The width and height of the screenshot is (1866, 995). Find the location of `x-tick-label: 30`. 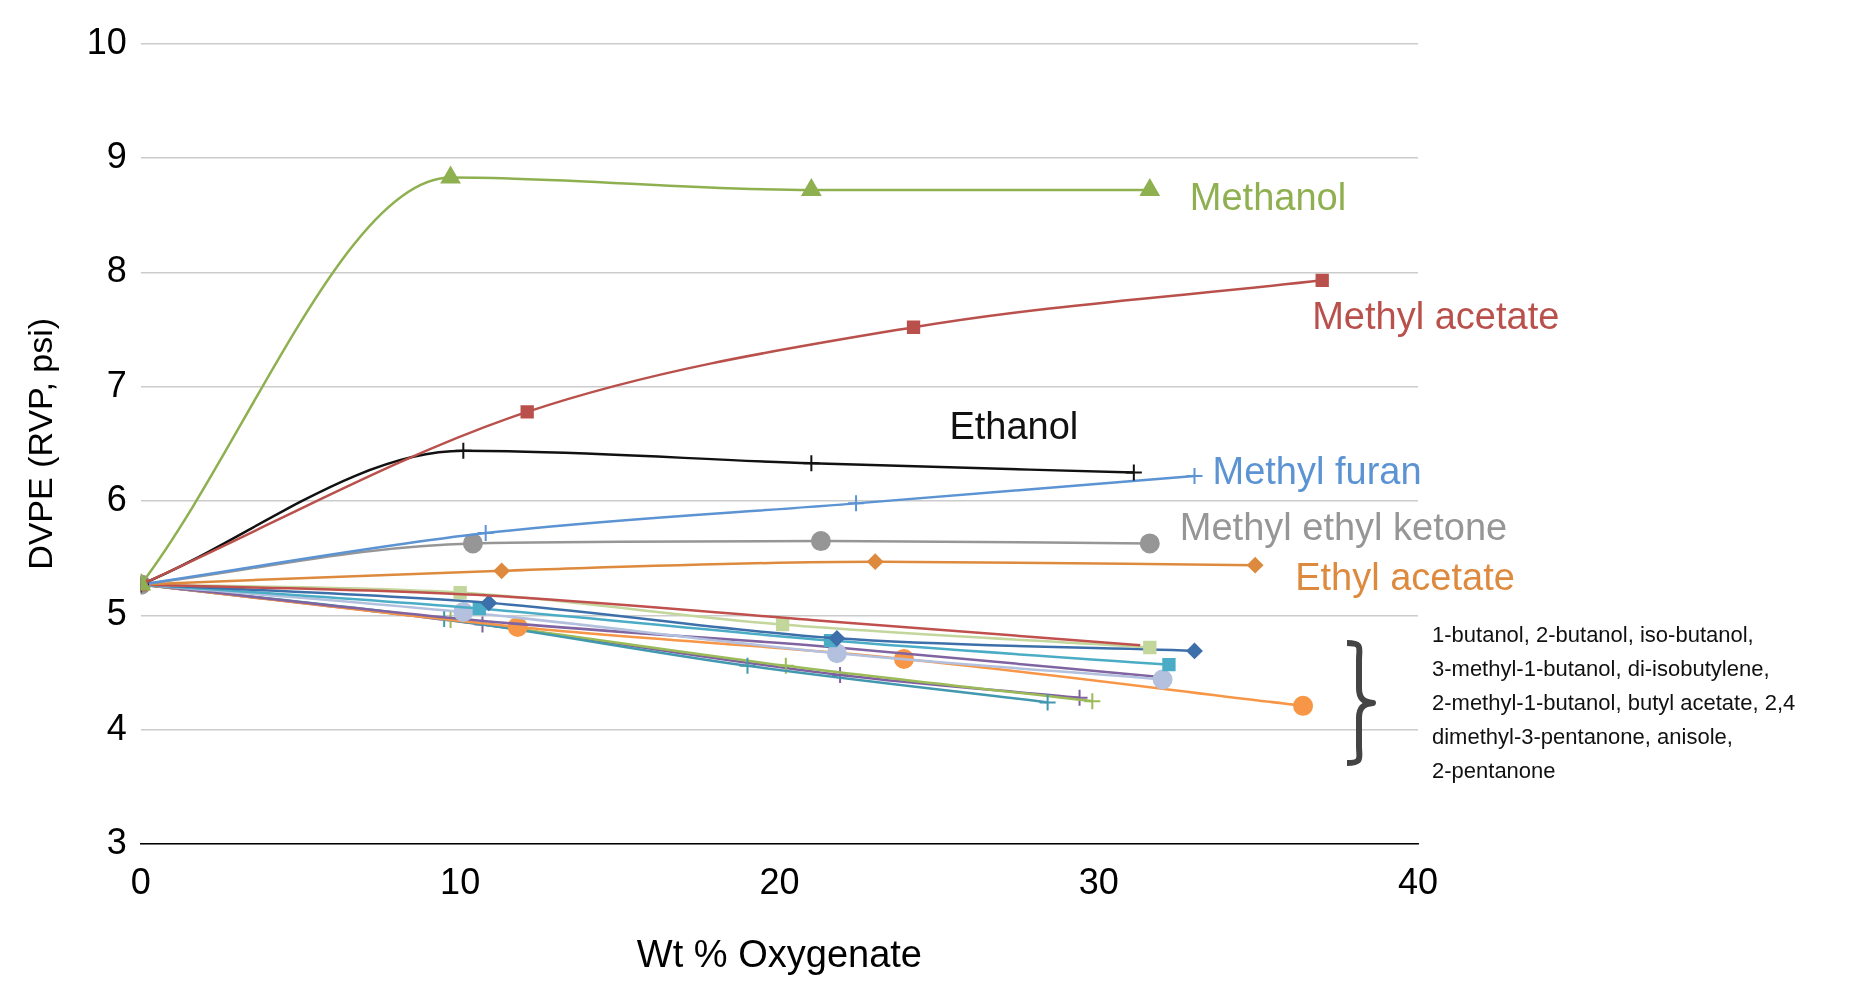

x-tick-label: 30 is located at coordinates (1098, 881).